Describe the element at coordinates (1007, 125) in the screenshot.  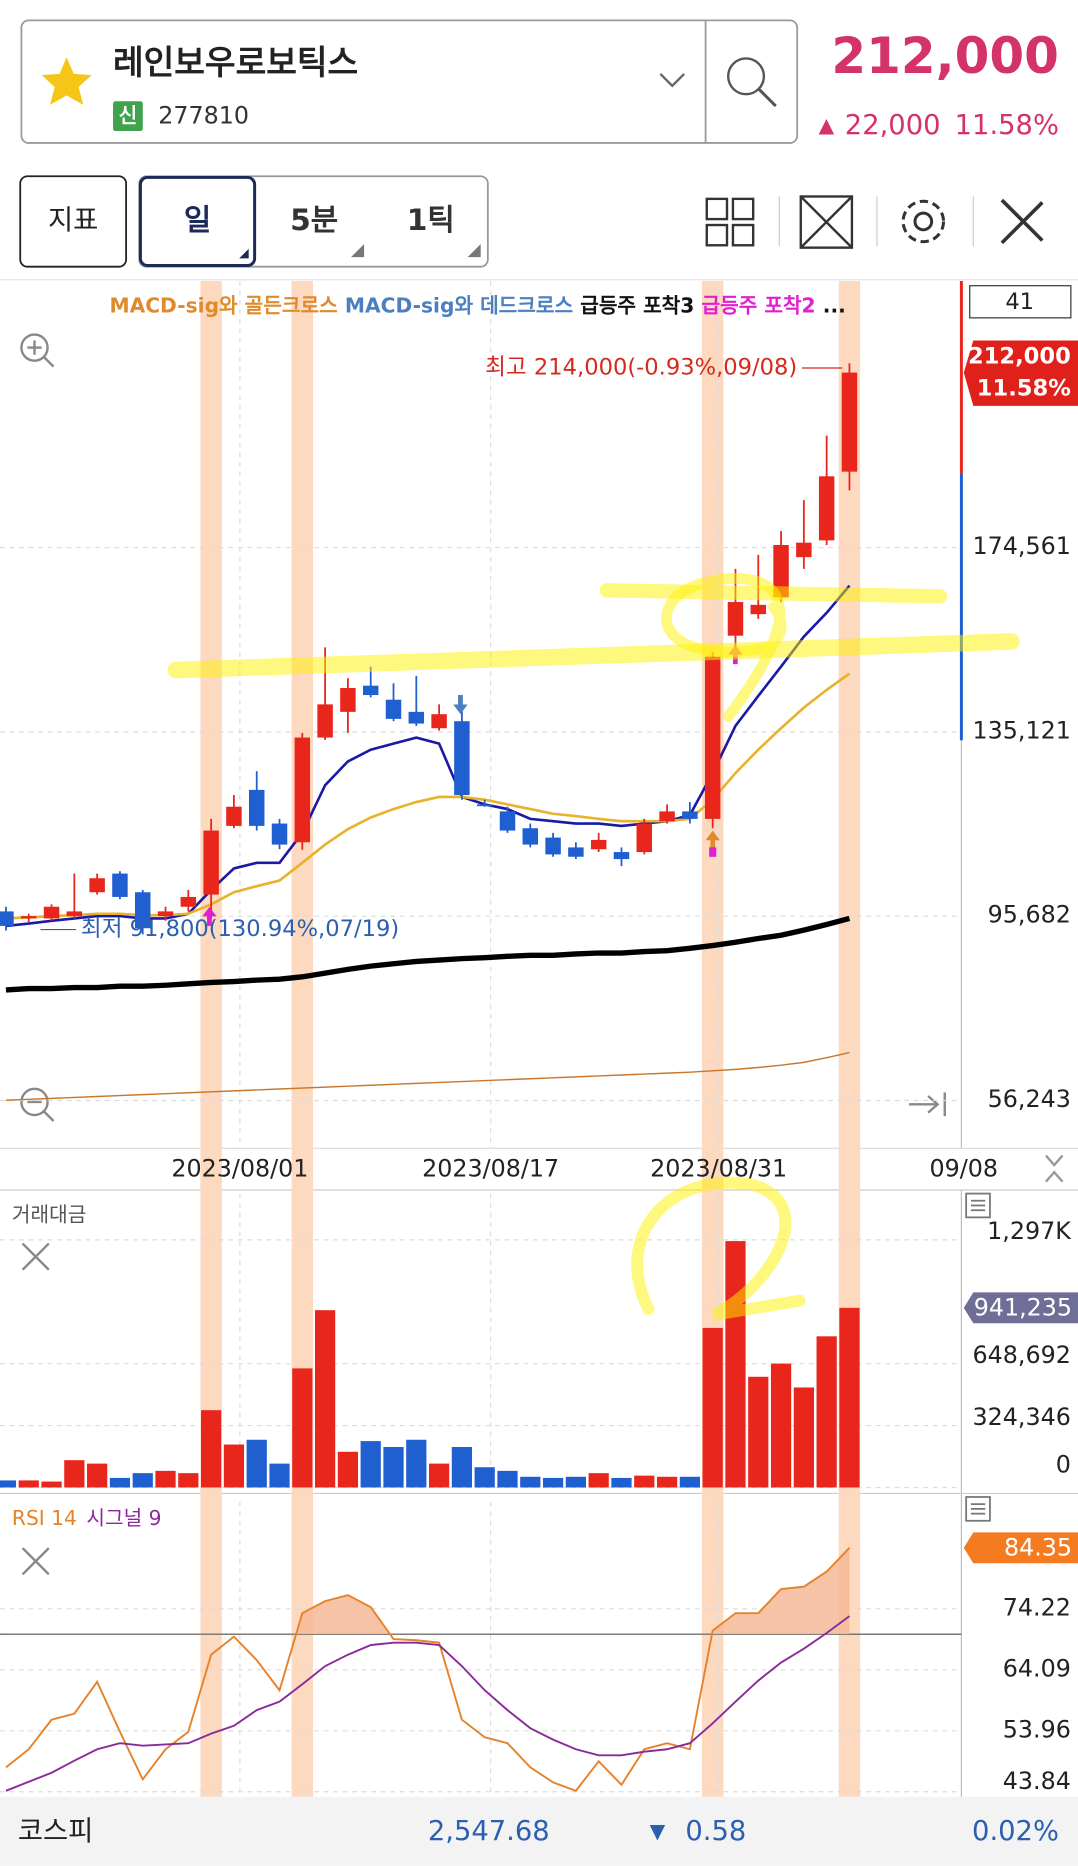
I see `price-change-pct: 11.58%` at that location.